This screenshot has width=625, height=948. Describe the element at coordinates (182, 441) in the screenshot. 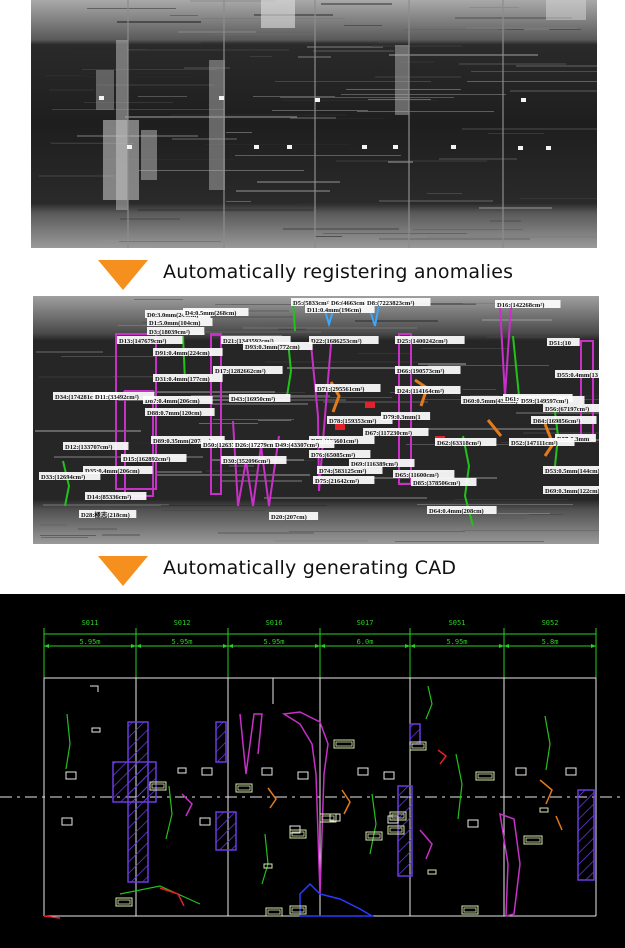

I see `anomaly-label: D89:0.35mm(207cm)` at that location.